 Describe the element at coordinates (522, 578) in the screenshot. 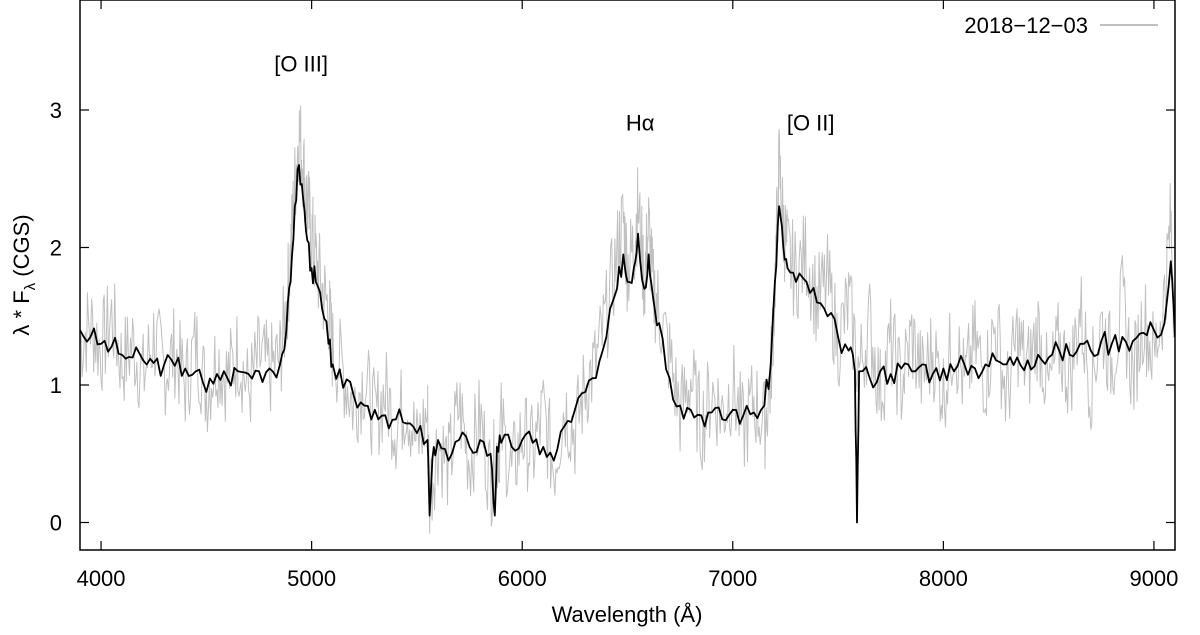

I see `x-tick-label: 6000` at that location.